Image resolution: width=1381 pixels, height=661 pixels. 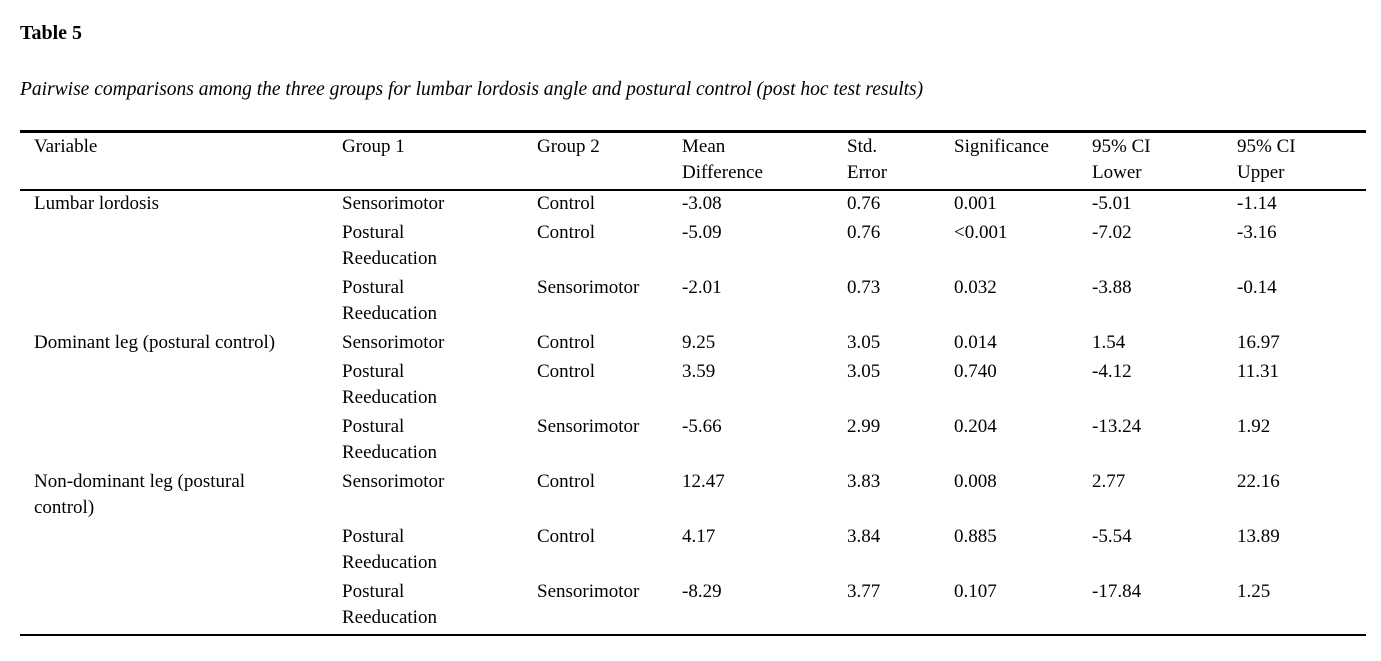 I want to click on cell-ci-upper: -0.14, so click(x=1257, y=287).